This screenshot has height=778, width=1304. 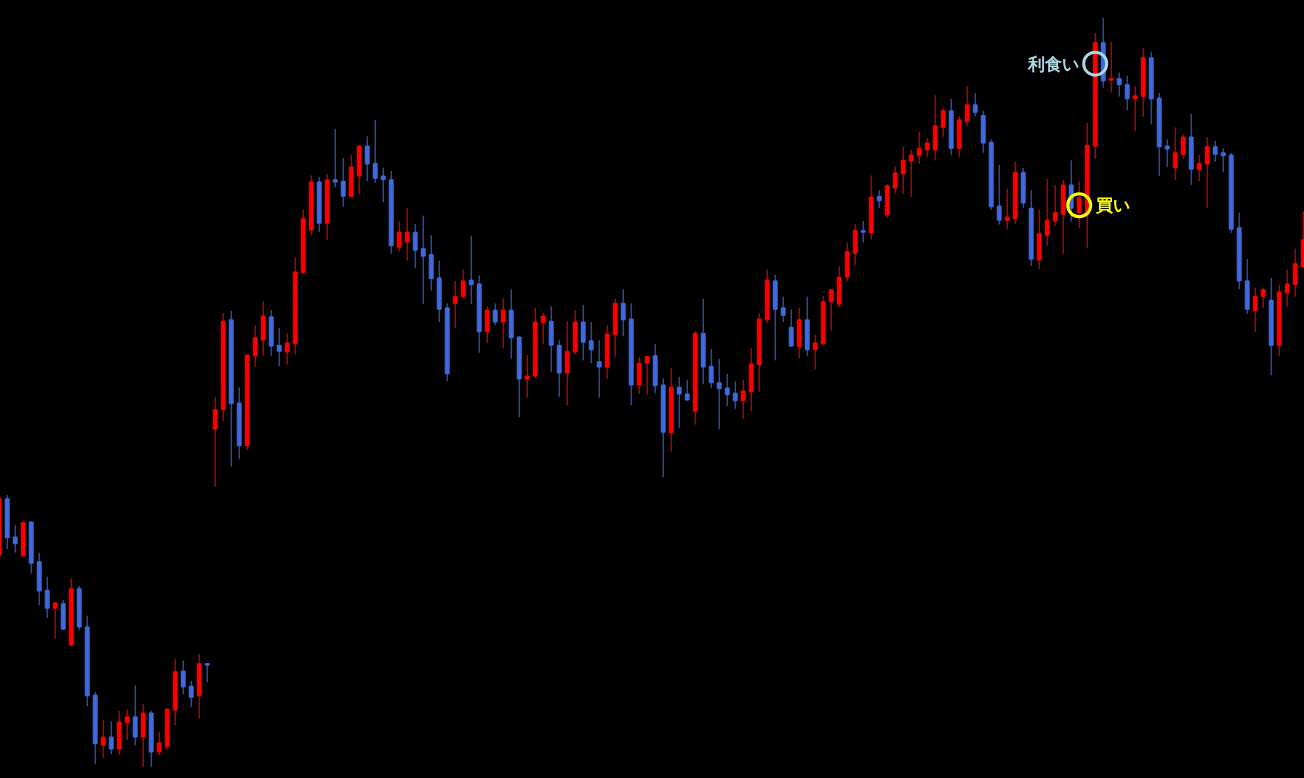 What do you see at coordinates (1053, 64) in the screenshot?
I see `annotation: 利食い` at bounding box center [1053, 64].